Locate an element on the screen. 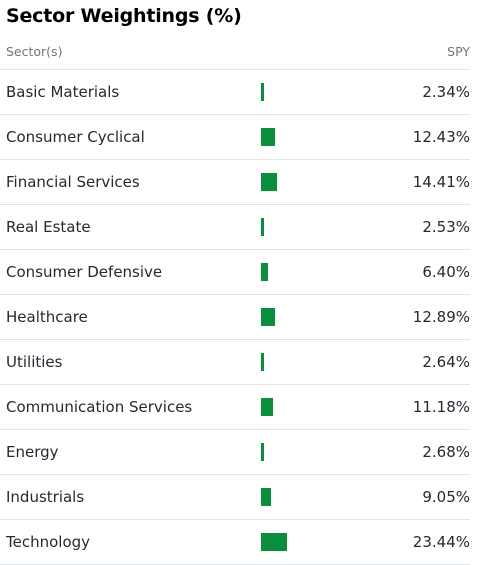 The height and width of the screenshot is (565, 479). weight-value: 11.18% is located at coordinates (441, 407).